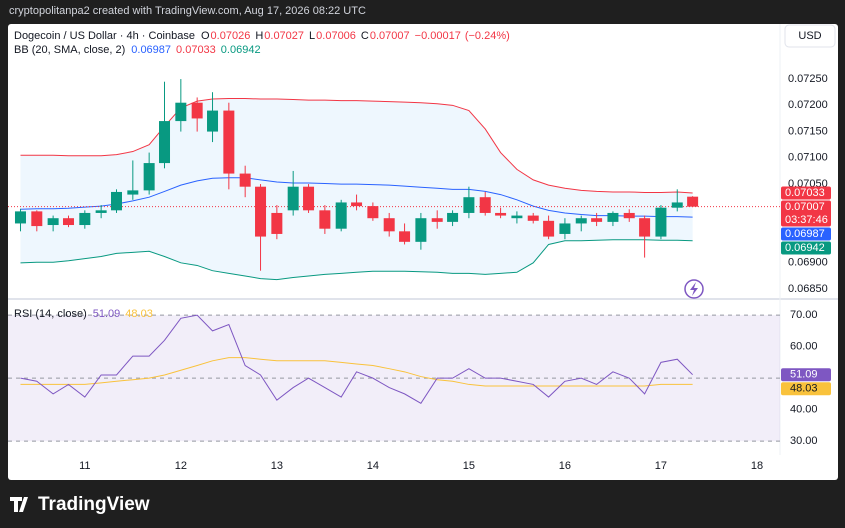 Image resolution: width=845 pixels, height=528 pixels. I want to click on legend-text: 51.09, so click(107, 314).